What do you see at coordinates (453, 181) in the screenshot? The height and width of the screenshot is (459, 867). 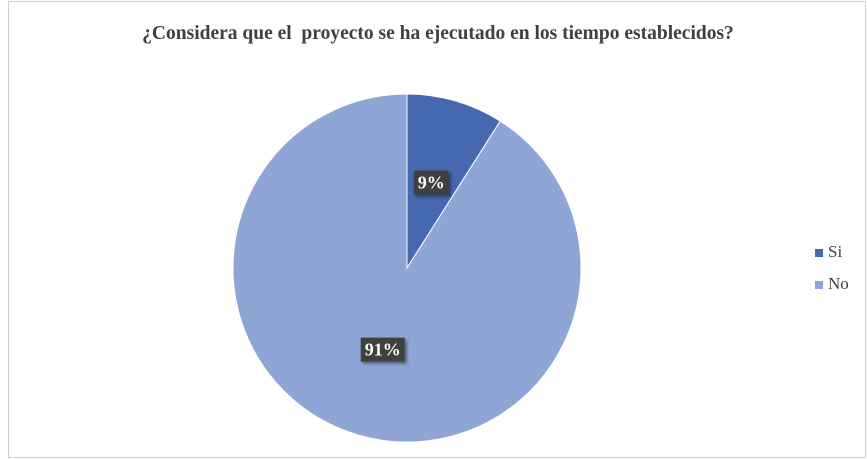 I see `pie-slice` at bounding box center [453, 181].